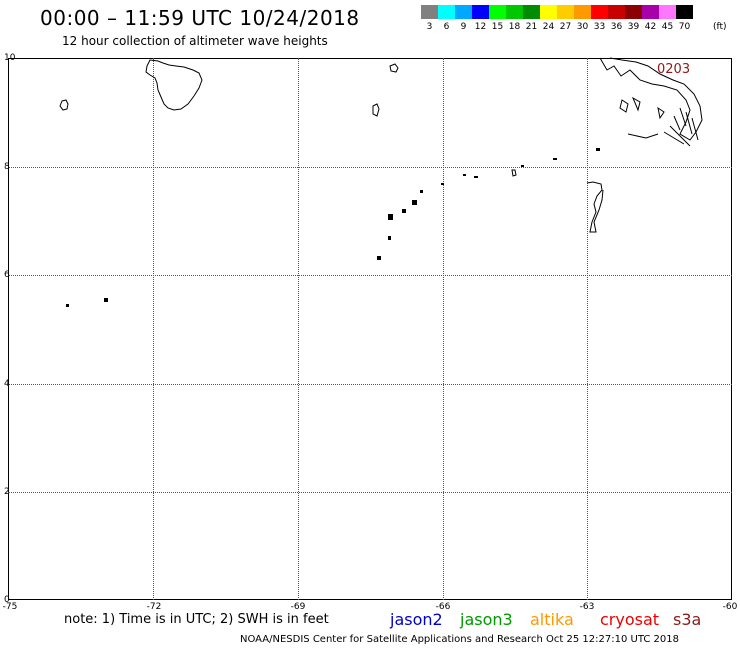 The height and width of the screenshot is (650, 740). Describe the element at coordinates (514, 27) in the screenshot. I see `legend-label: 18` at that location.